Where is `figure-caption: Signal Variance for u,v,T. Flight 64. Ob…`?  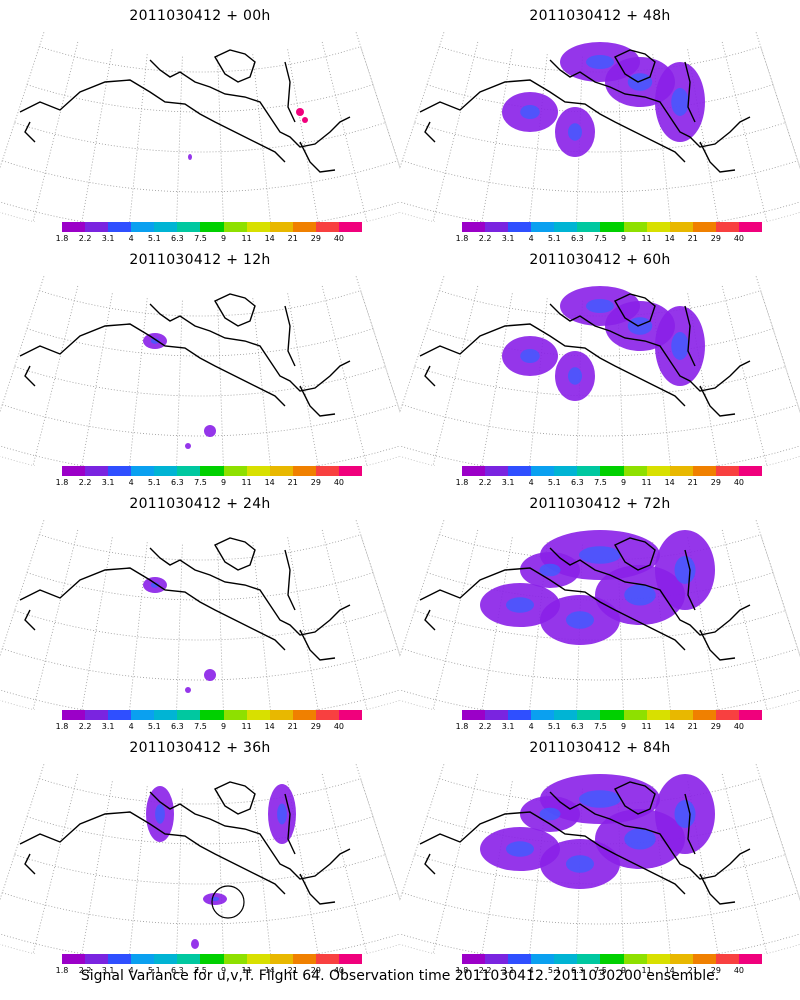 figure-caption: Signal Variance for u,v,T. Flight 64. Ob… is located at coordinates (400, 976).